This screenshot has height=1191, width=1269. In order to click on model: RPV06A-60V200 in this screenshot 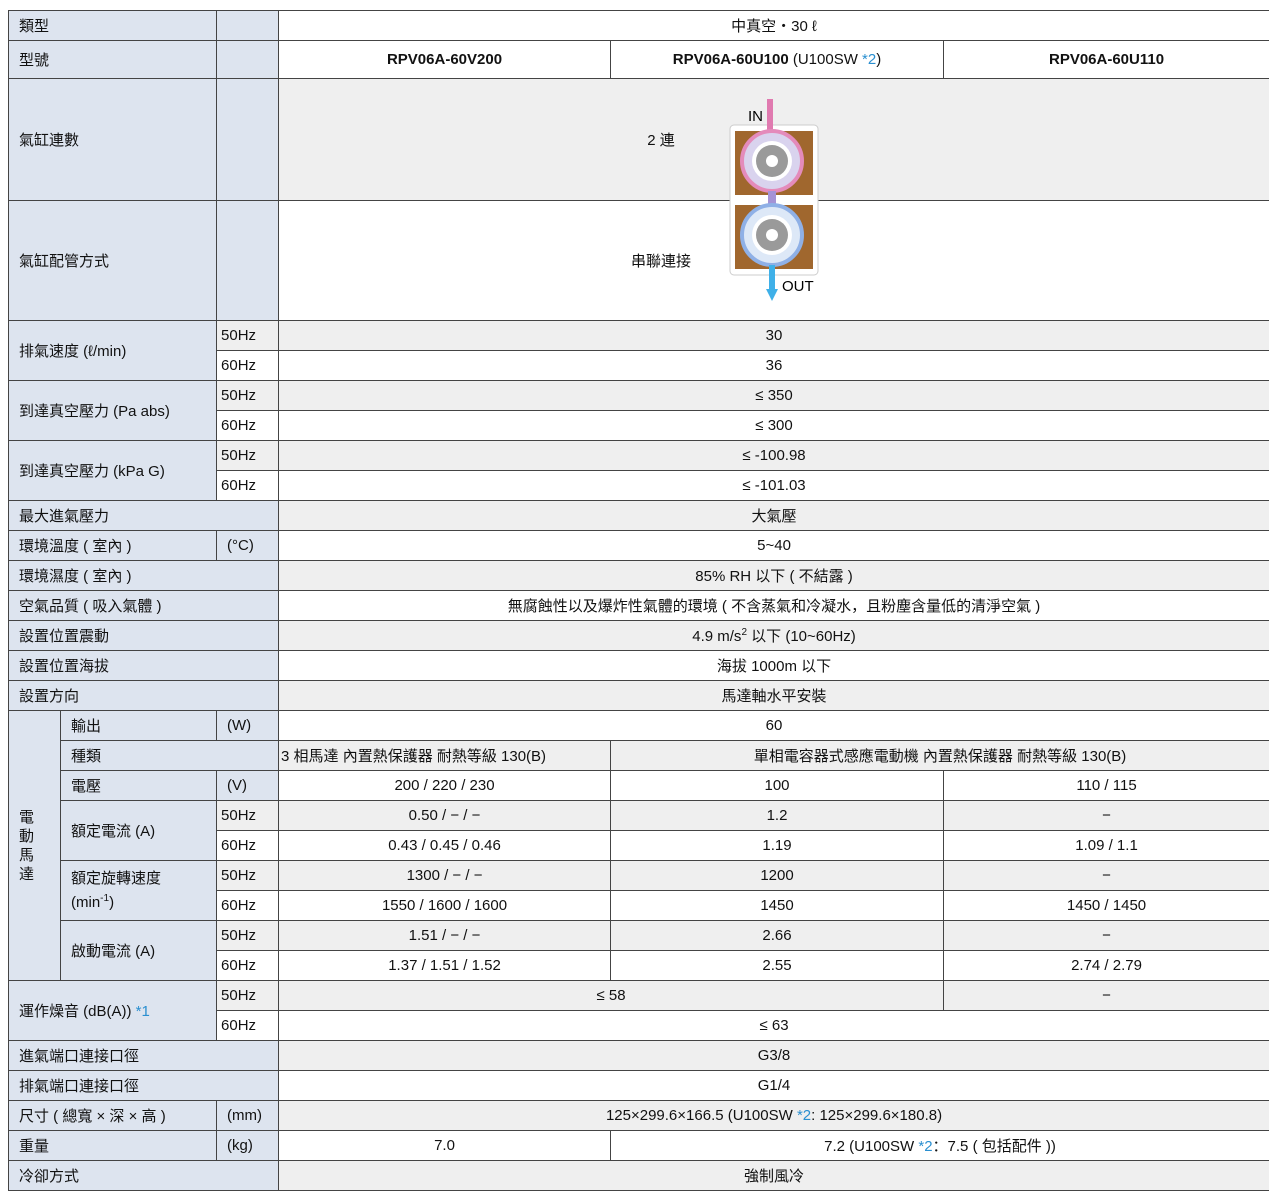, I will do `click(444, 59)`.